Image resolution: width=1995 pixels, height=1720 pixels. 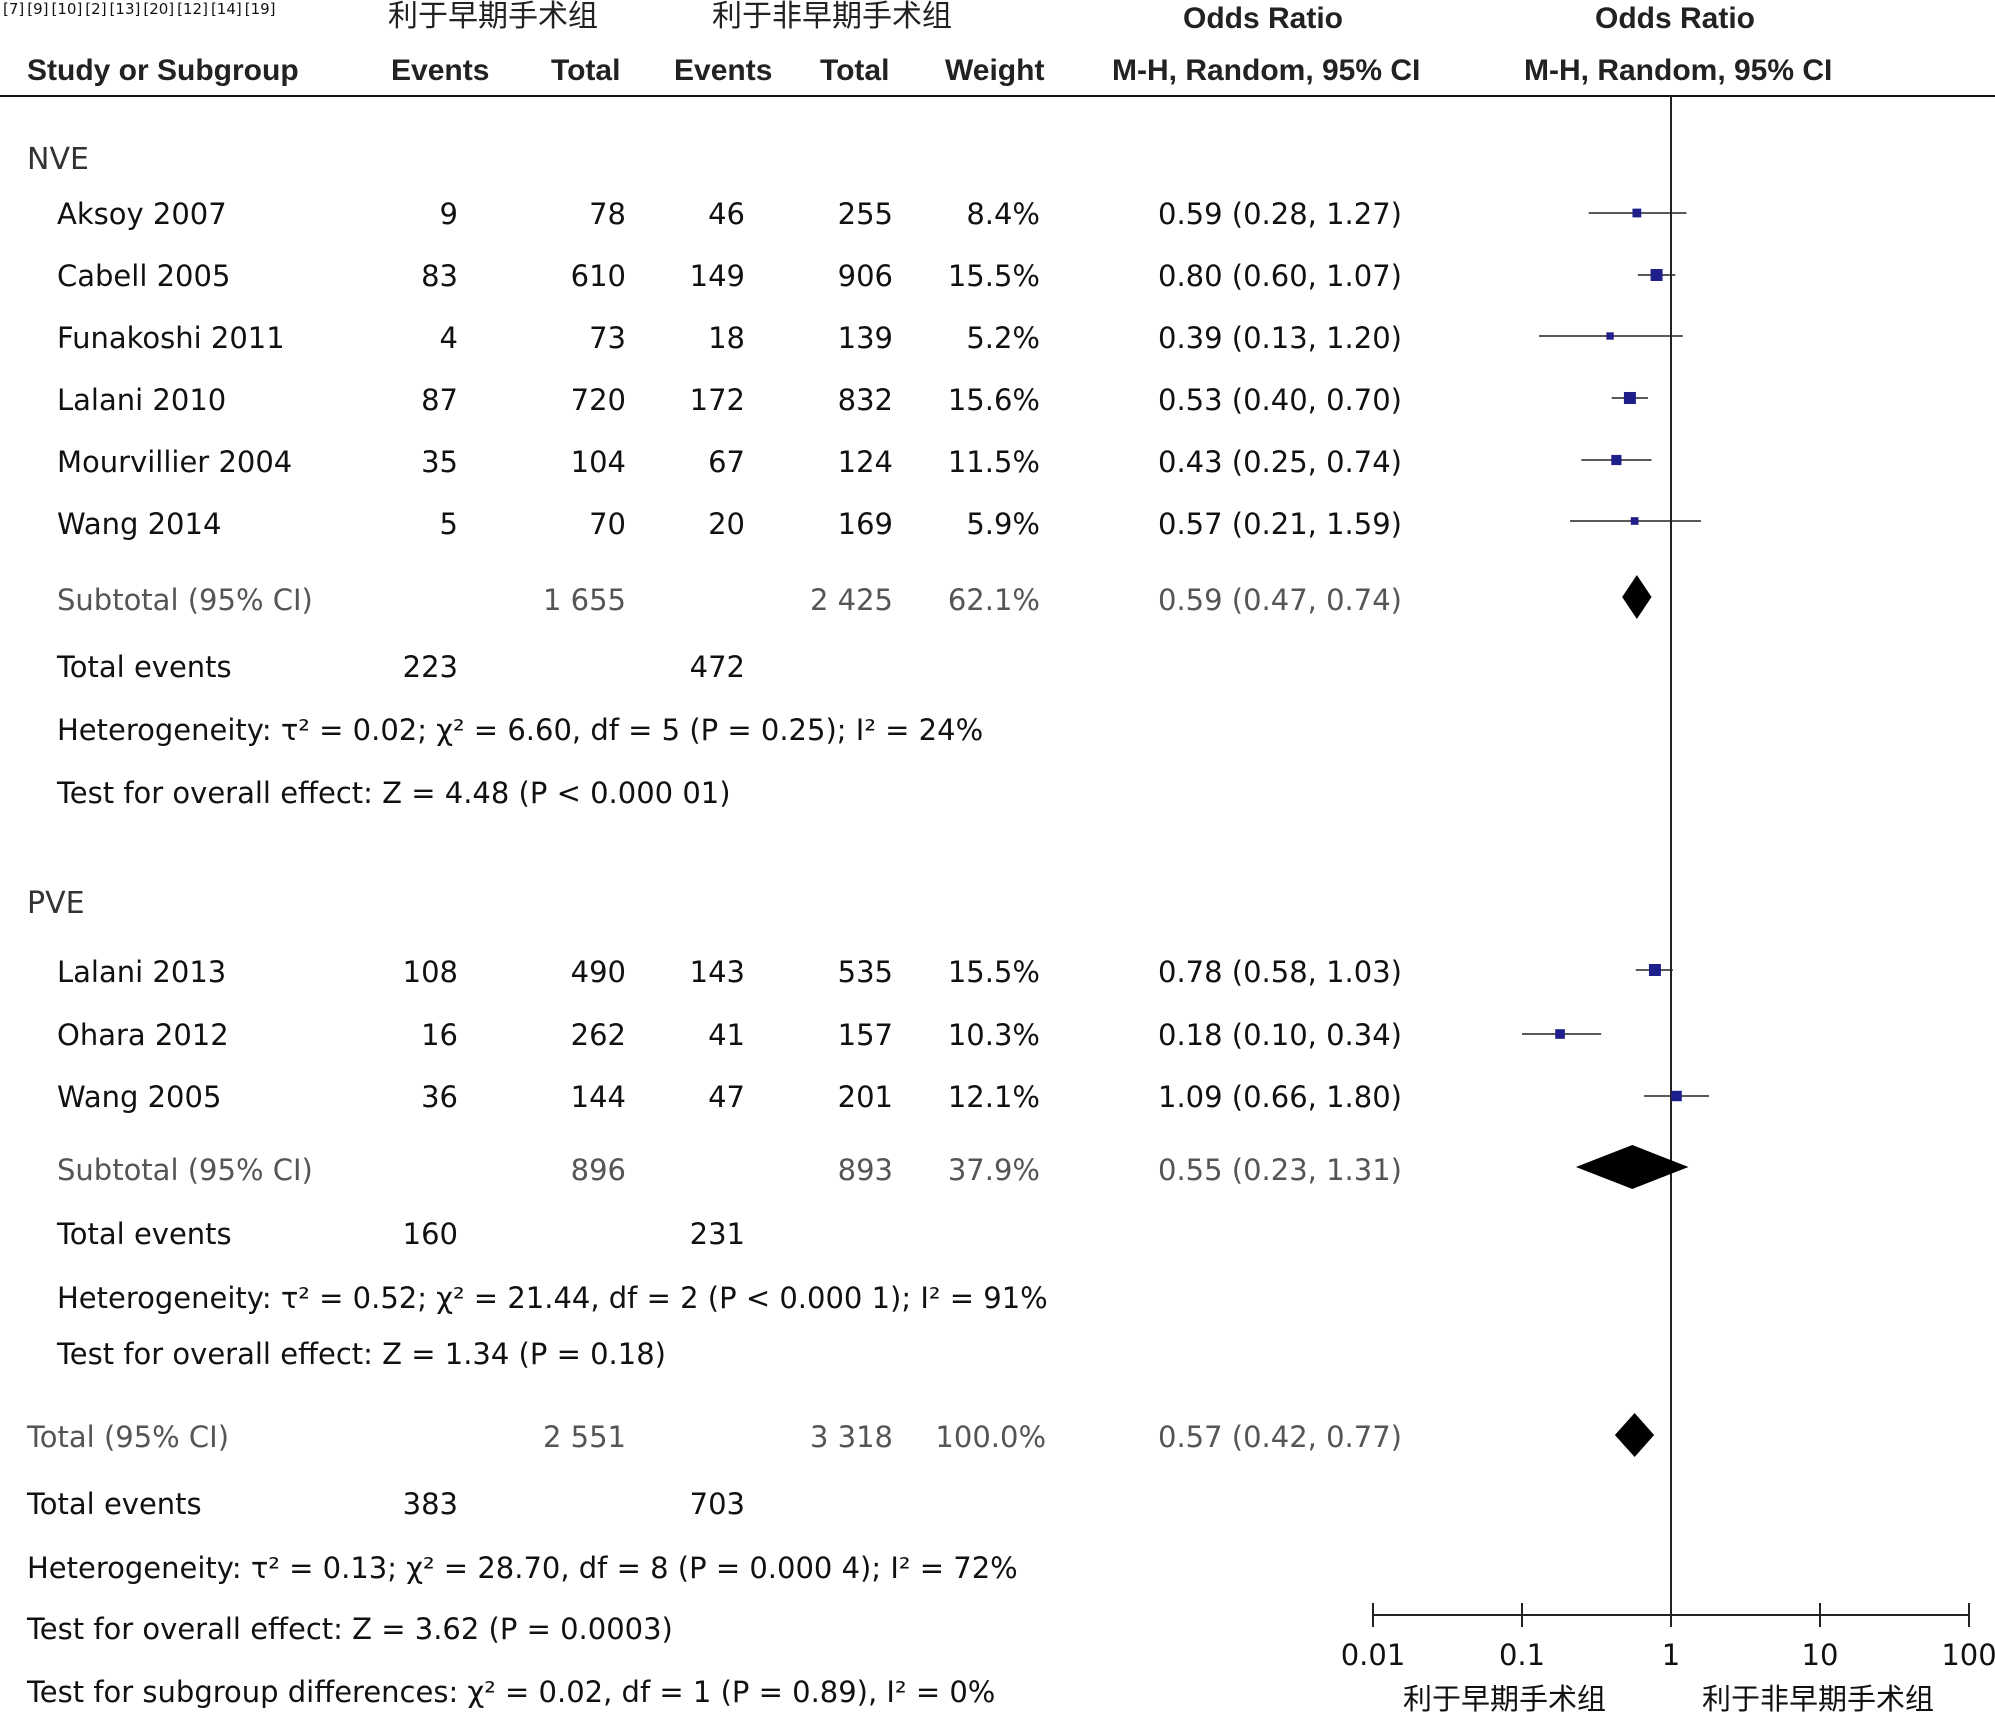 I want to click on total-events-a: 223, so click(x=430, y=667).